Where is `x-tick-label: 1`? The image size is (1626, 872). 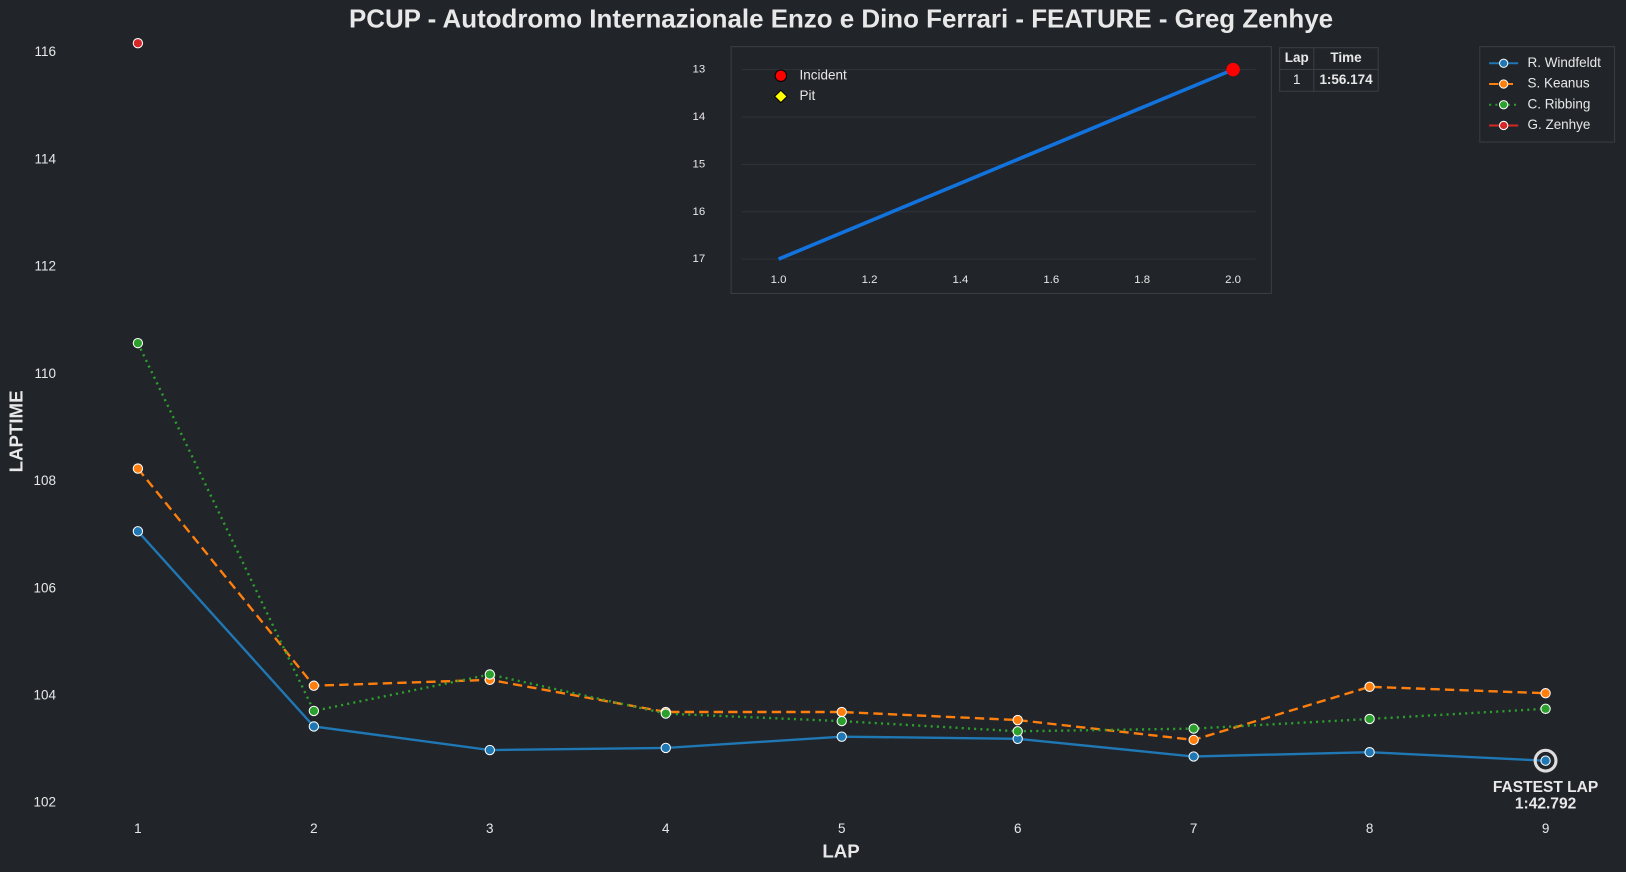 x-tick-label: 1 is located at coordinates (138, 828).